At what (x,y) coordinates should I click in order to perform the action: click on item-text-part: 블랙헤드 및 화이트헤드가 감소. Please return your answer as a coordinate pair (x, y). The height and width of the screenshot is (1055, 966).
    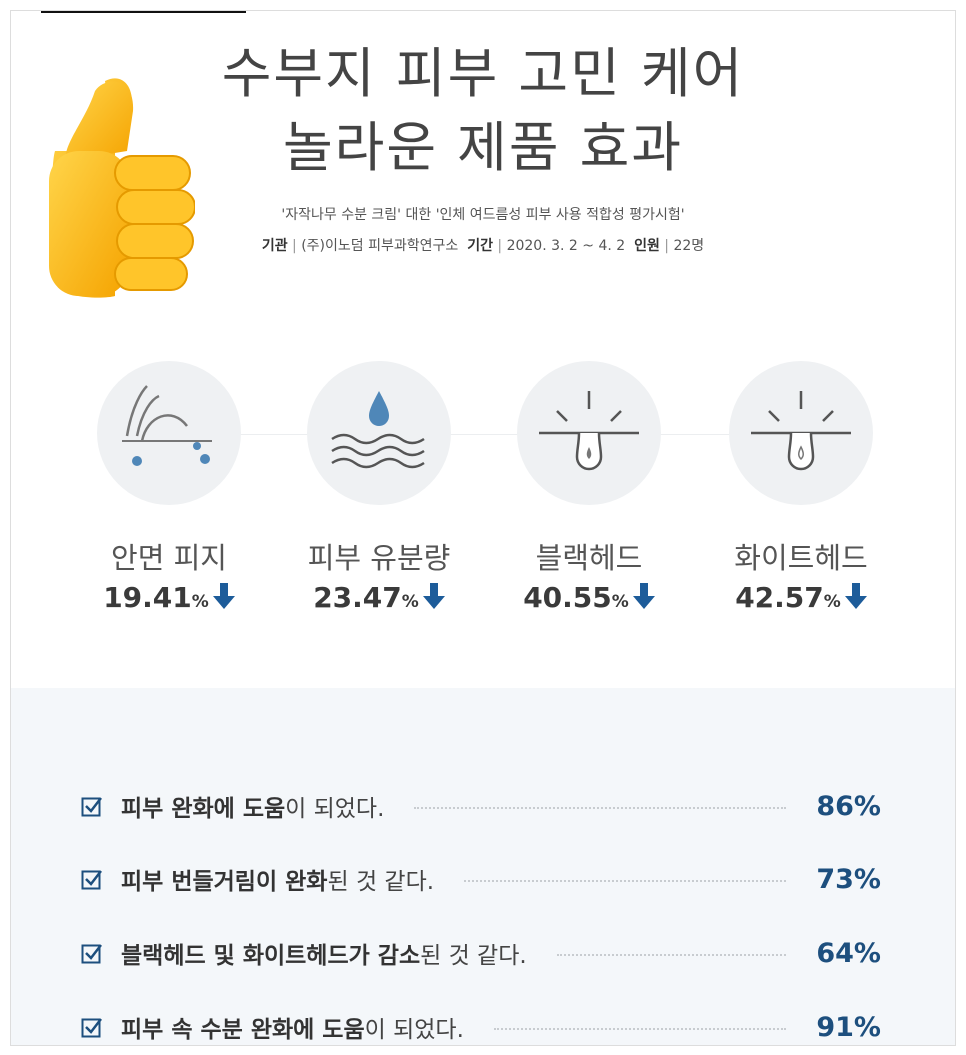
    Looking at the image, I should click on (271, 956).